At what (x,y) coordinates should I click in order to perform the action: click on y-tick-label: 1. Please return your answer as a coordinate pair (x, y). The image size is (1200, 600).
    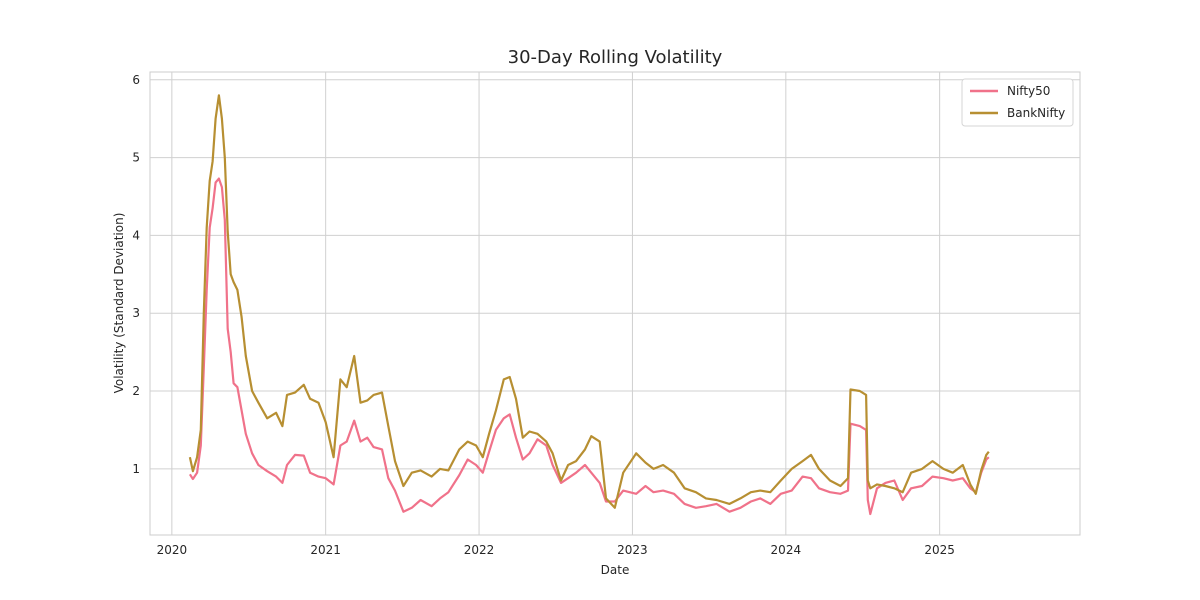
    Looking at the image, I should click on (136, 469).